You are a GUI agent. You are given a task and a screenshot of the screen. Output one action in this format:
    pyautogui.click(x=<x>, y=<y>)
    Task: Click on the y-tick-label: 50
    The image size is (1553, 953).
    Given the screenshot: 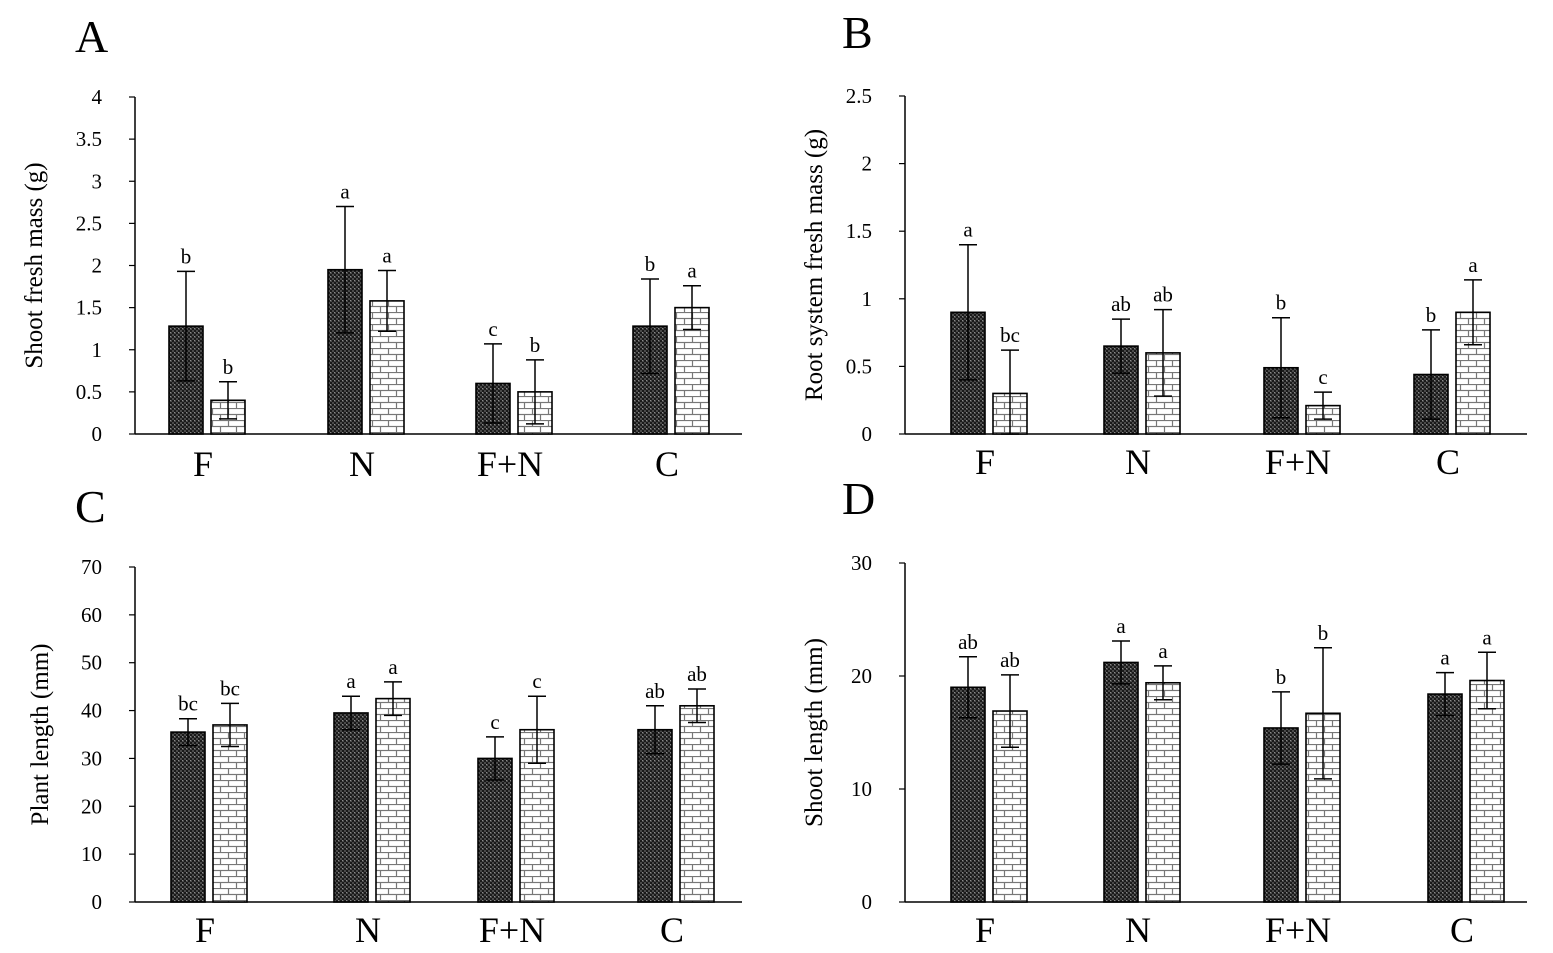 What is the action you would take?
    pyautogui.click(x=91, y=663)
    